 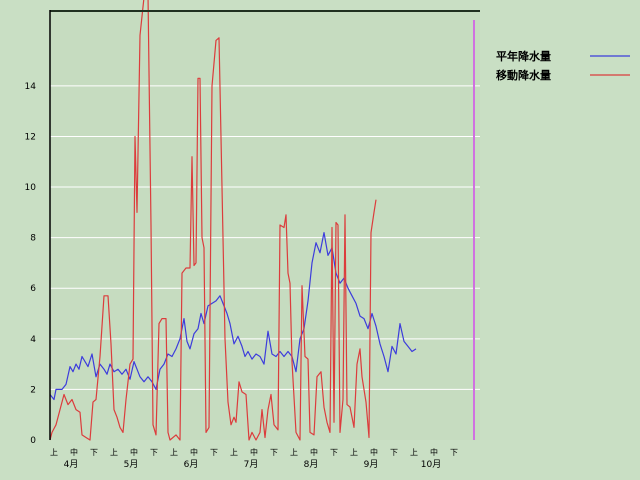 What do you see at coordinates (33, 441) in the screenshot?
I see `y-tick-label: 0` at bounding box center [33, 441].